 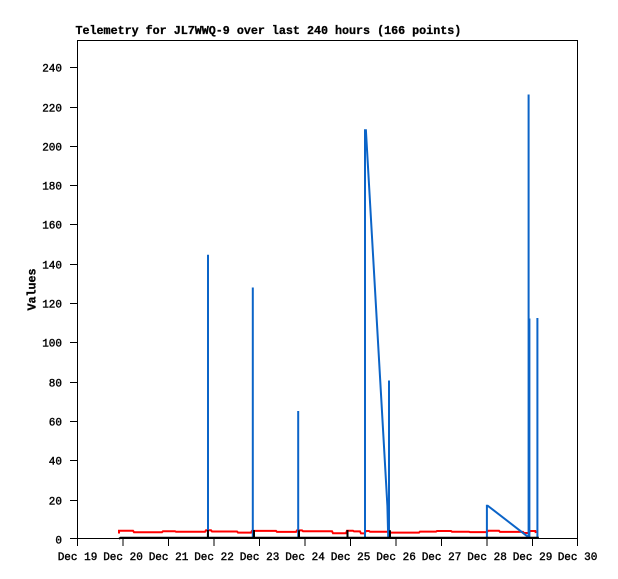 I want to click on svg-text: 140, so click(x=52, y=267).